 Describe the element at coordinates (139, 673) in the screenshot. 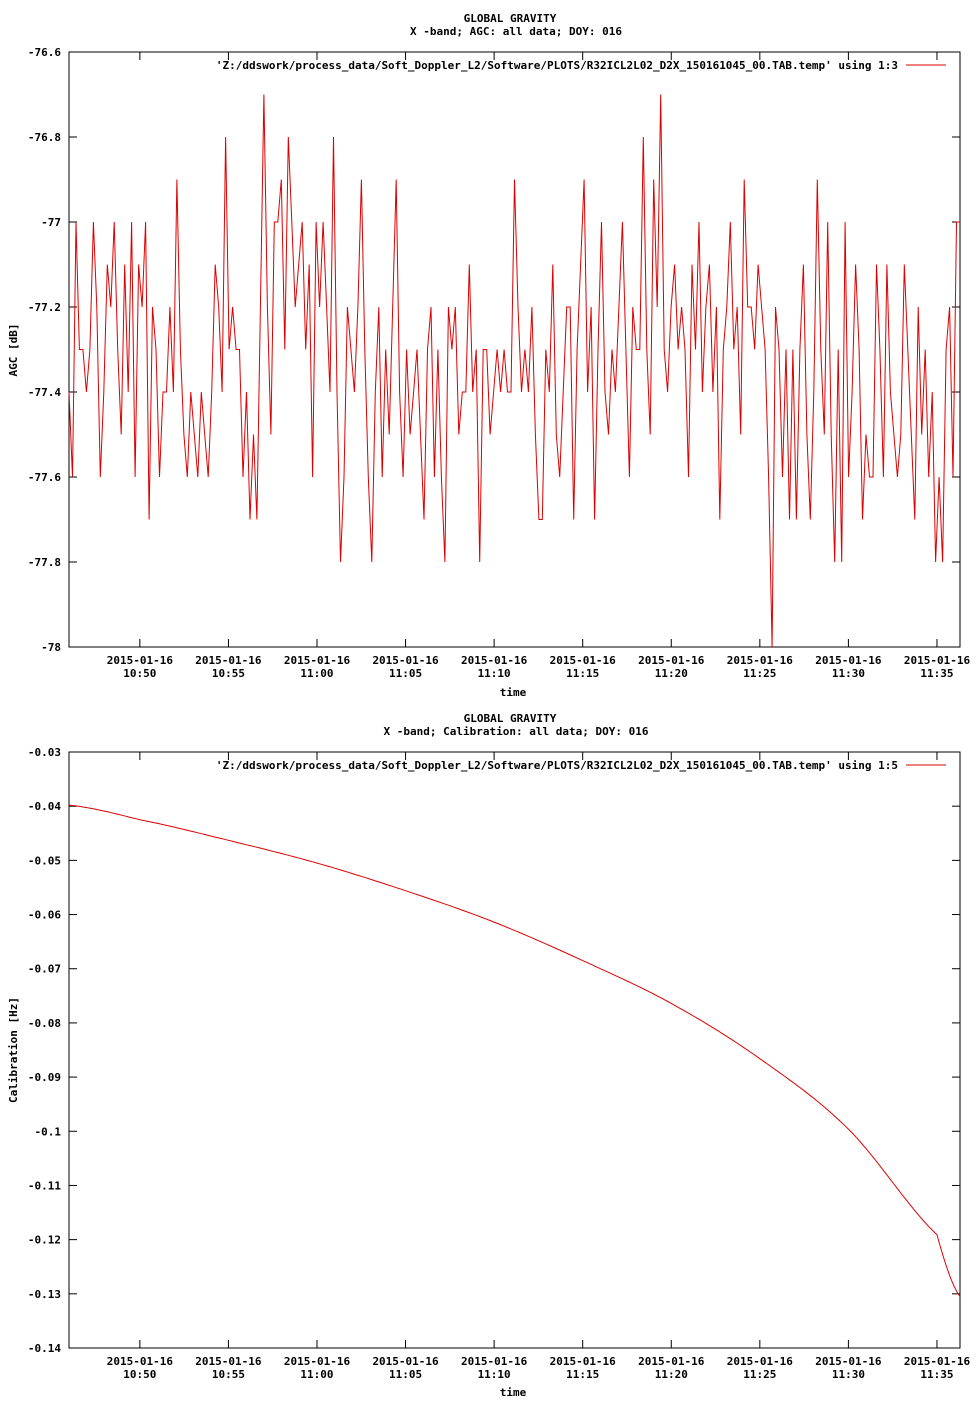

I see `agc-x-tick-time: 10:50` at that location.